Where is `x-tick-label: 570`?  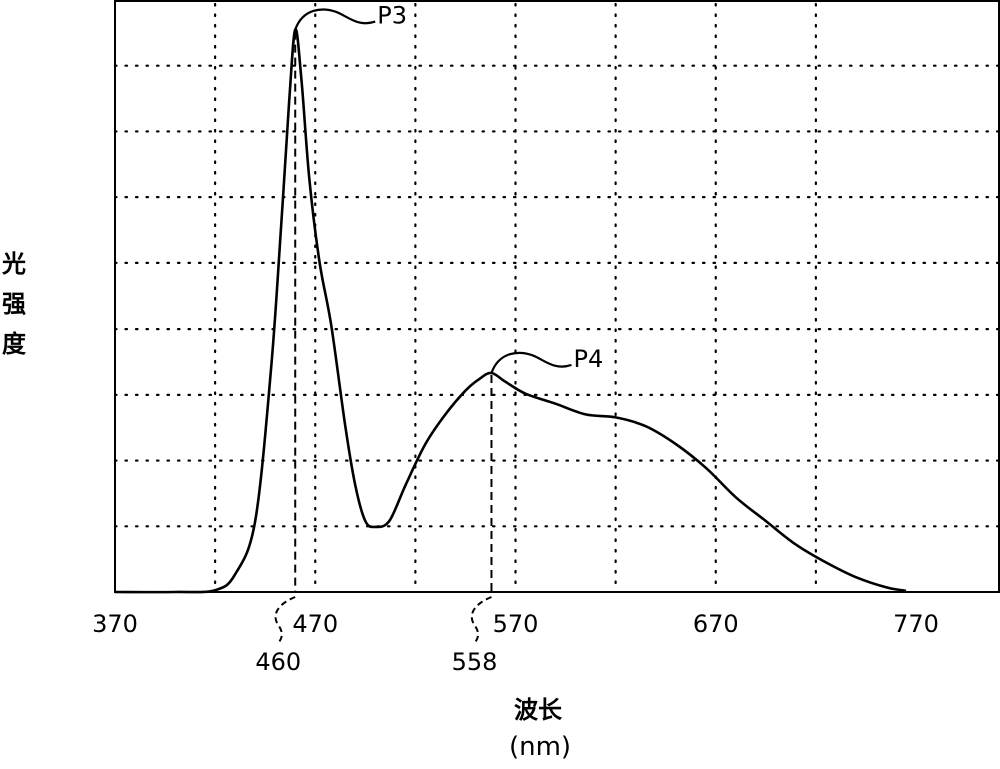
x-tick-label: 570 is located at coordinates (516, 624).